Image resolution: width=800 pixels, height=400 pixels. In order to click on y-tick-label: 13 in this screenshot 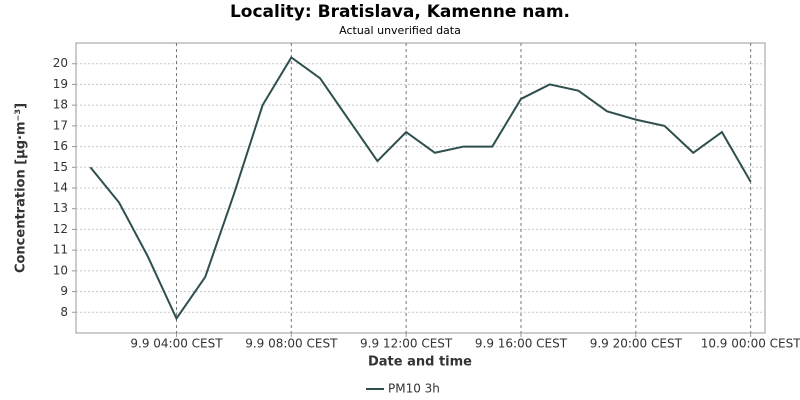, I will do `click(60, 208)`.